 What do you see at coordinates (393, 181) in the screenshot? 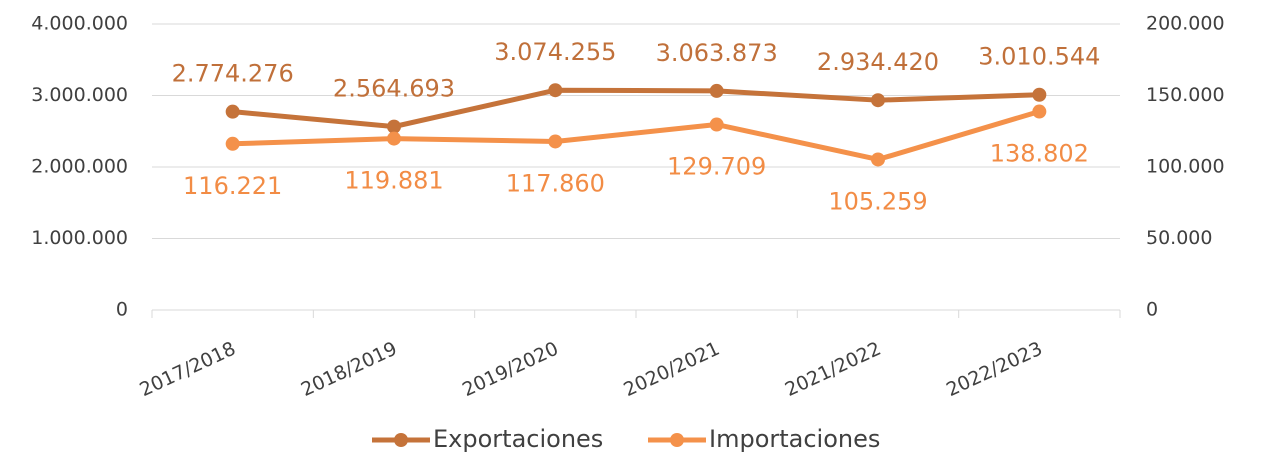
I see `data-label: 119.881` at bounding box center [393, 181].